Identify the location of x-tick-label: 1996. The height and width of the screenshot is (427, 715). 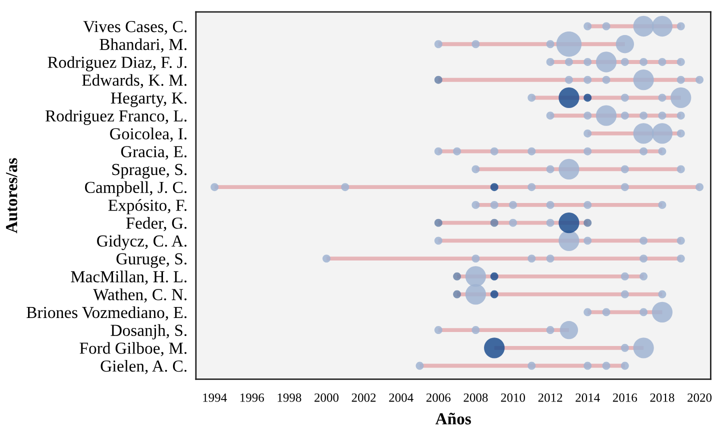
(252, 397).